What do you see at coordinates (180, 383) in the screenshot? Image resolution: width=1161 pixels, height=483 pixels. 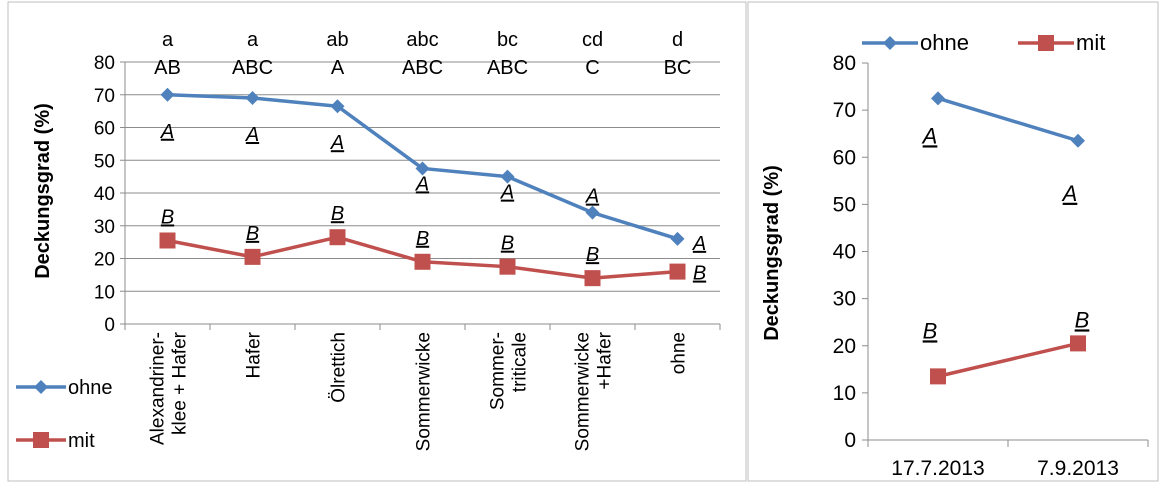 I see `left-category-label-line: klee + Hafer` at bounding box center [180, 383].